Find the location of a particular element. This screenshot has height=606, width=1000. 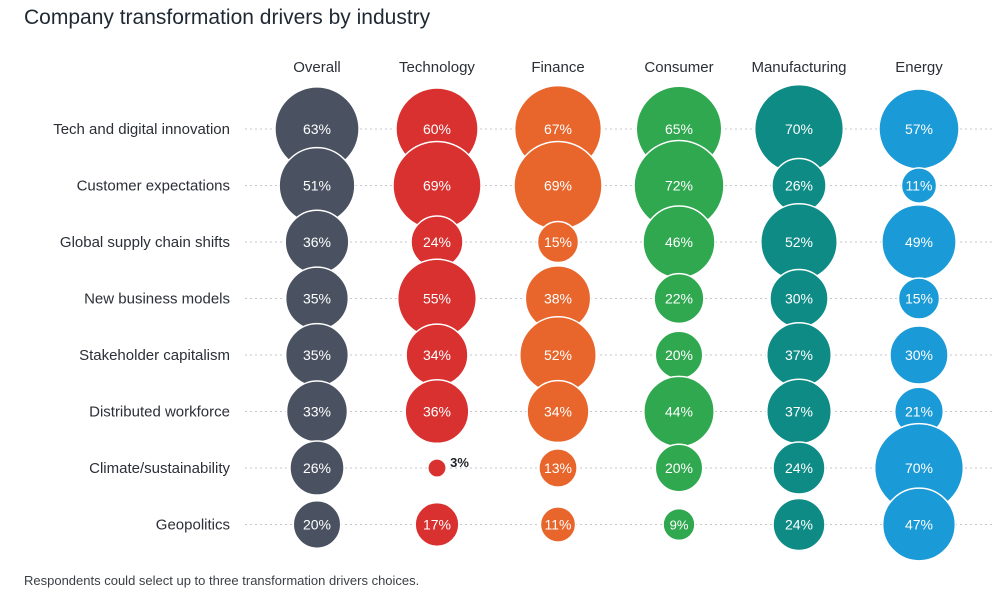

row-label: Geopolitics is located at coordinates (193, 525).